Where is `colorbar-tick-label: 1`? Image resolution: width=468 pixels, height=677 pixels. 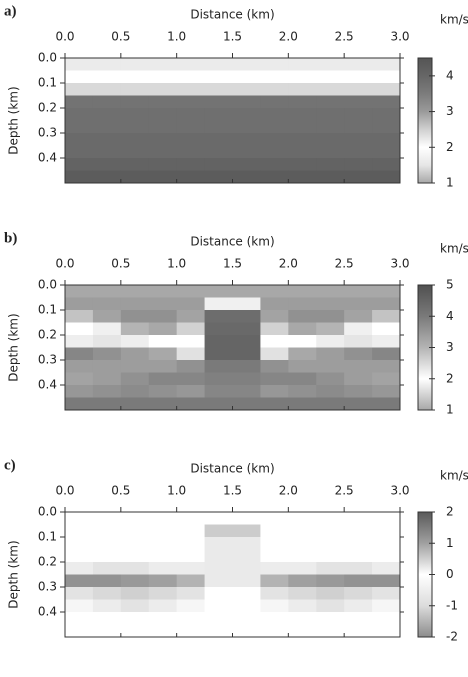
colorbar-tick-label: 1 is located at coordinates (450, 543).